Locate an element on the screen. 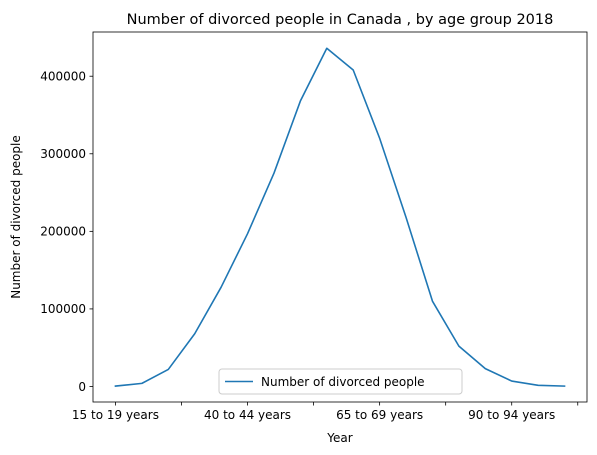 This screenshot has height=455, width=597. y-axis-title: Number of divorced people is located at coordinates (16, 217).